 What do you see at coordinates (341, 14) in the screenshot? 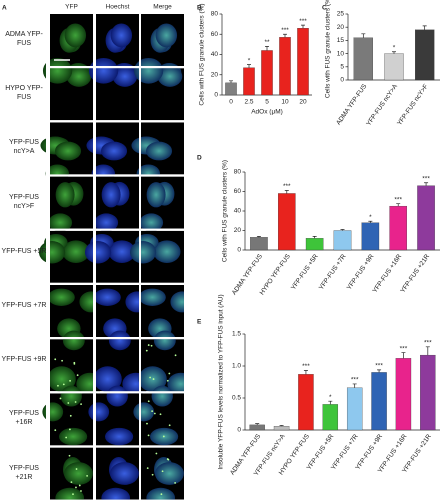
I see `y-tick-label: 25` at bounding box center [341, 14].